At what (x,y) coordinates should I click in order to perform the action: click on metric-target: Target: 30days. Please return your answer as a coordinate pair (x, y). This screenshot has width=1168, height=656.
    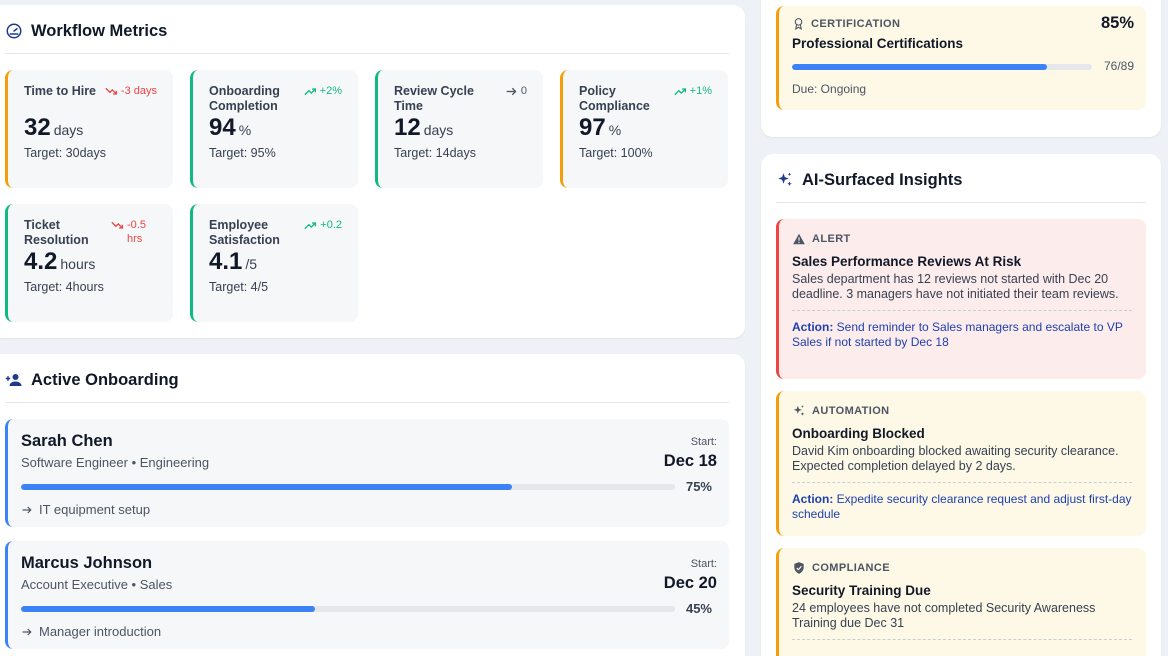
    Looking at the image, I should click on (65, 153).